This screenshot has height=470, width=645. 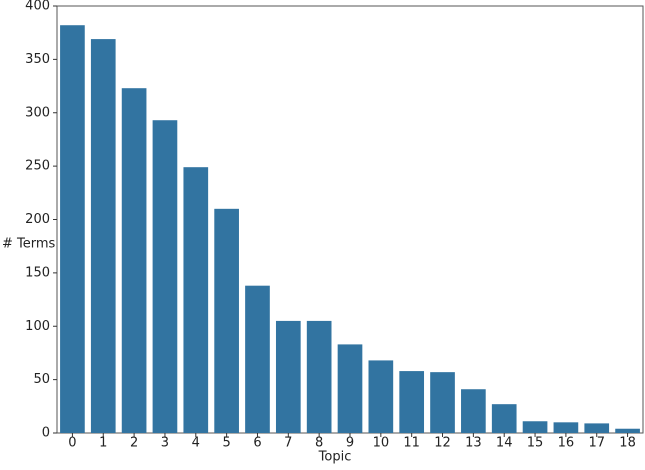 I want to click on y-tick-label: 0, so click(x=46, y=433).